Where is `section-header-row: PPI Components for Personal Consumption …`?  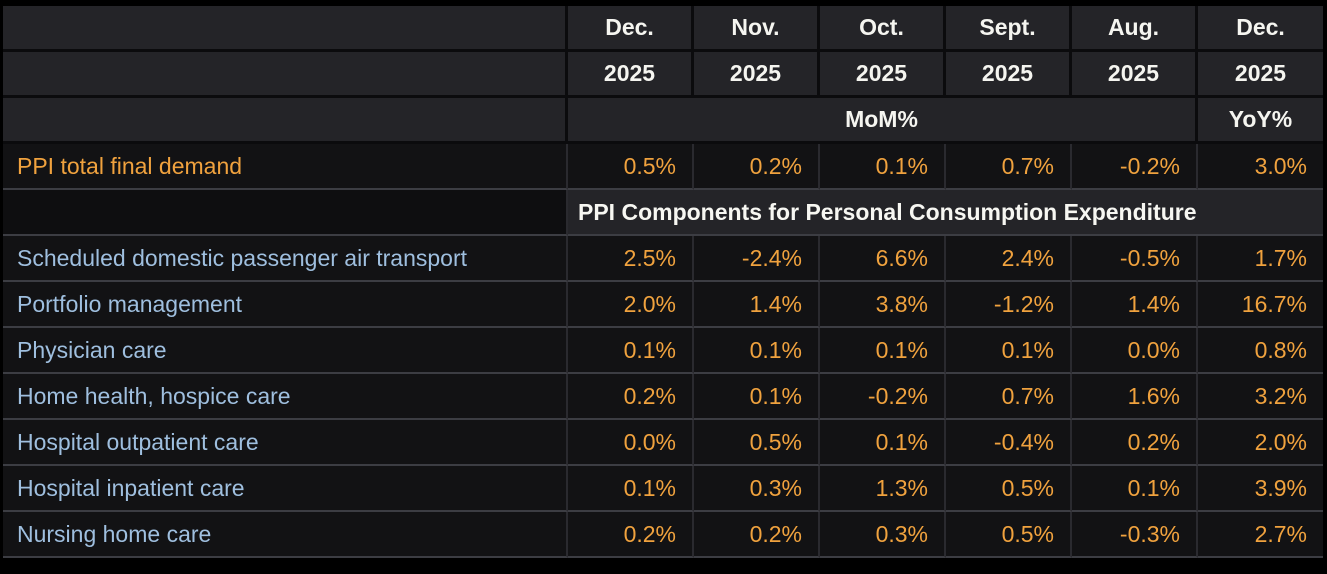
section-header-row: PPI Components for Personal Consumption … is located at coordinates (663, 213).